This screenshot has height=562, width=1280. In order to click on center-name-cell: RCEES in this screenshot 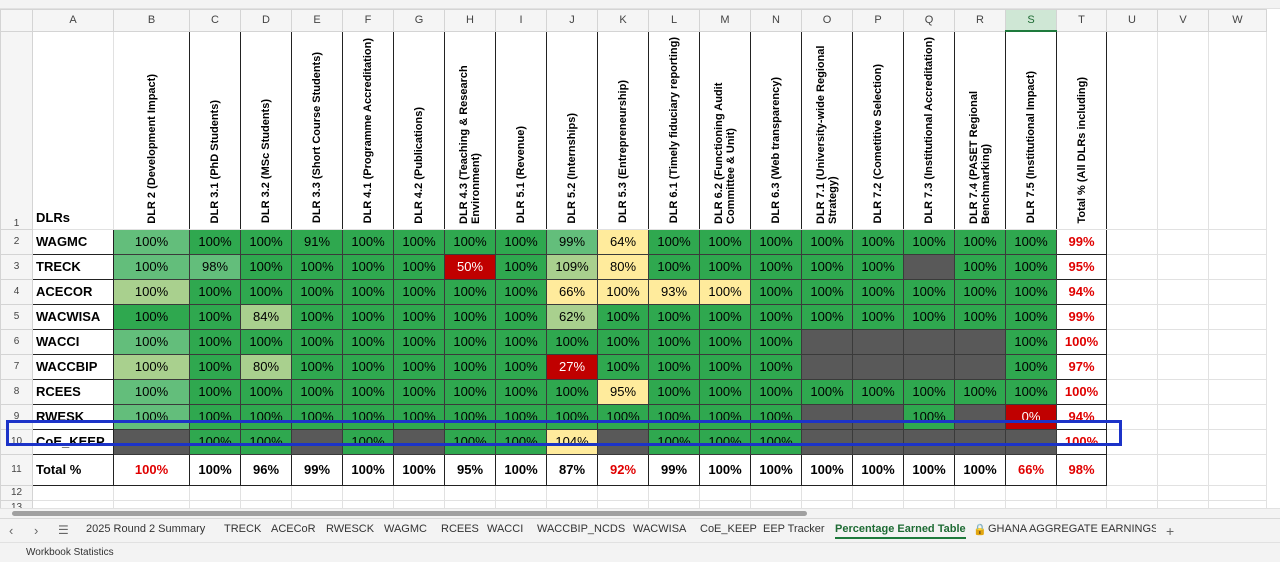, I will do `click(73, 391)`.